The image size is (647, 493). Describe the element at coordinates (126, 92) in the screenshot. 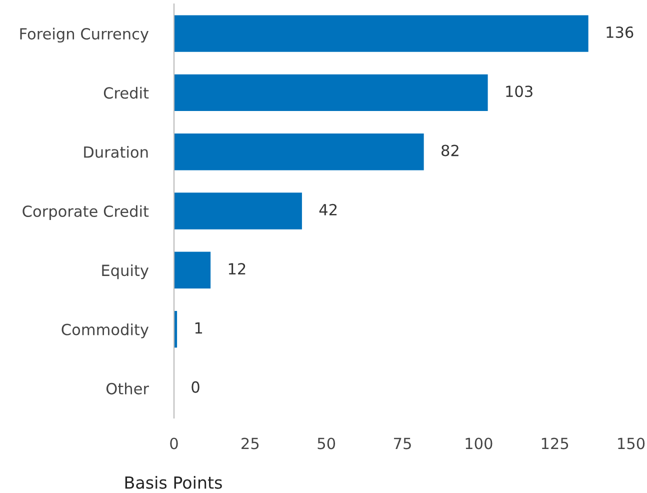

I see `y-tick-label: Credit` at that location.